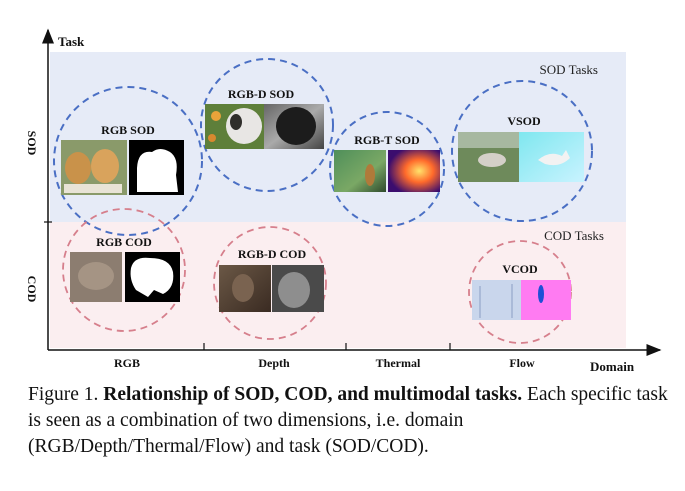 The image size is (685, 491). What do you see at coordinates (298, 288) in the screenshot?
I see `rgbd-cod-depth-map` at bounding box center [298, 288].